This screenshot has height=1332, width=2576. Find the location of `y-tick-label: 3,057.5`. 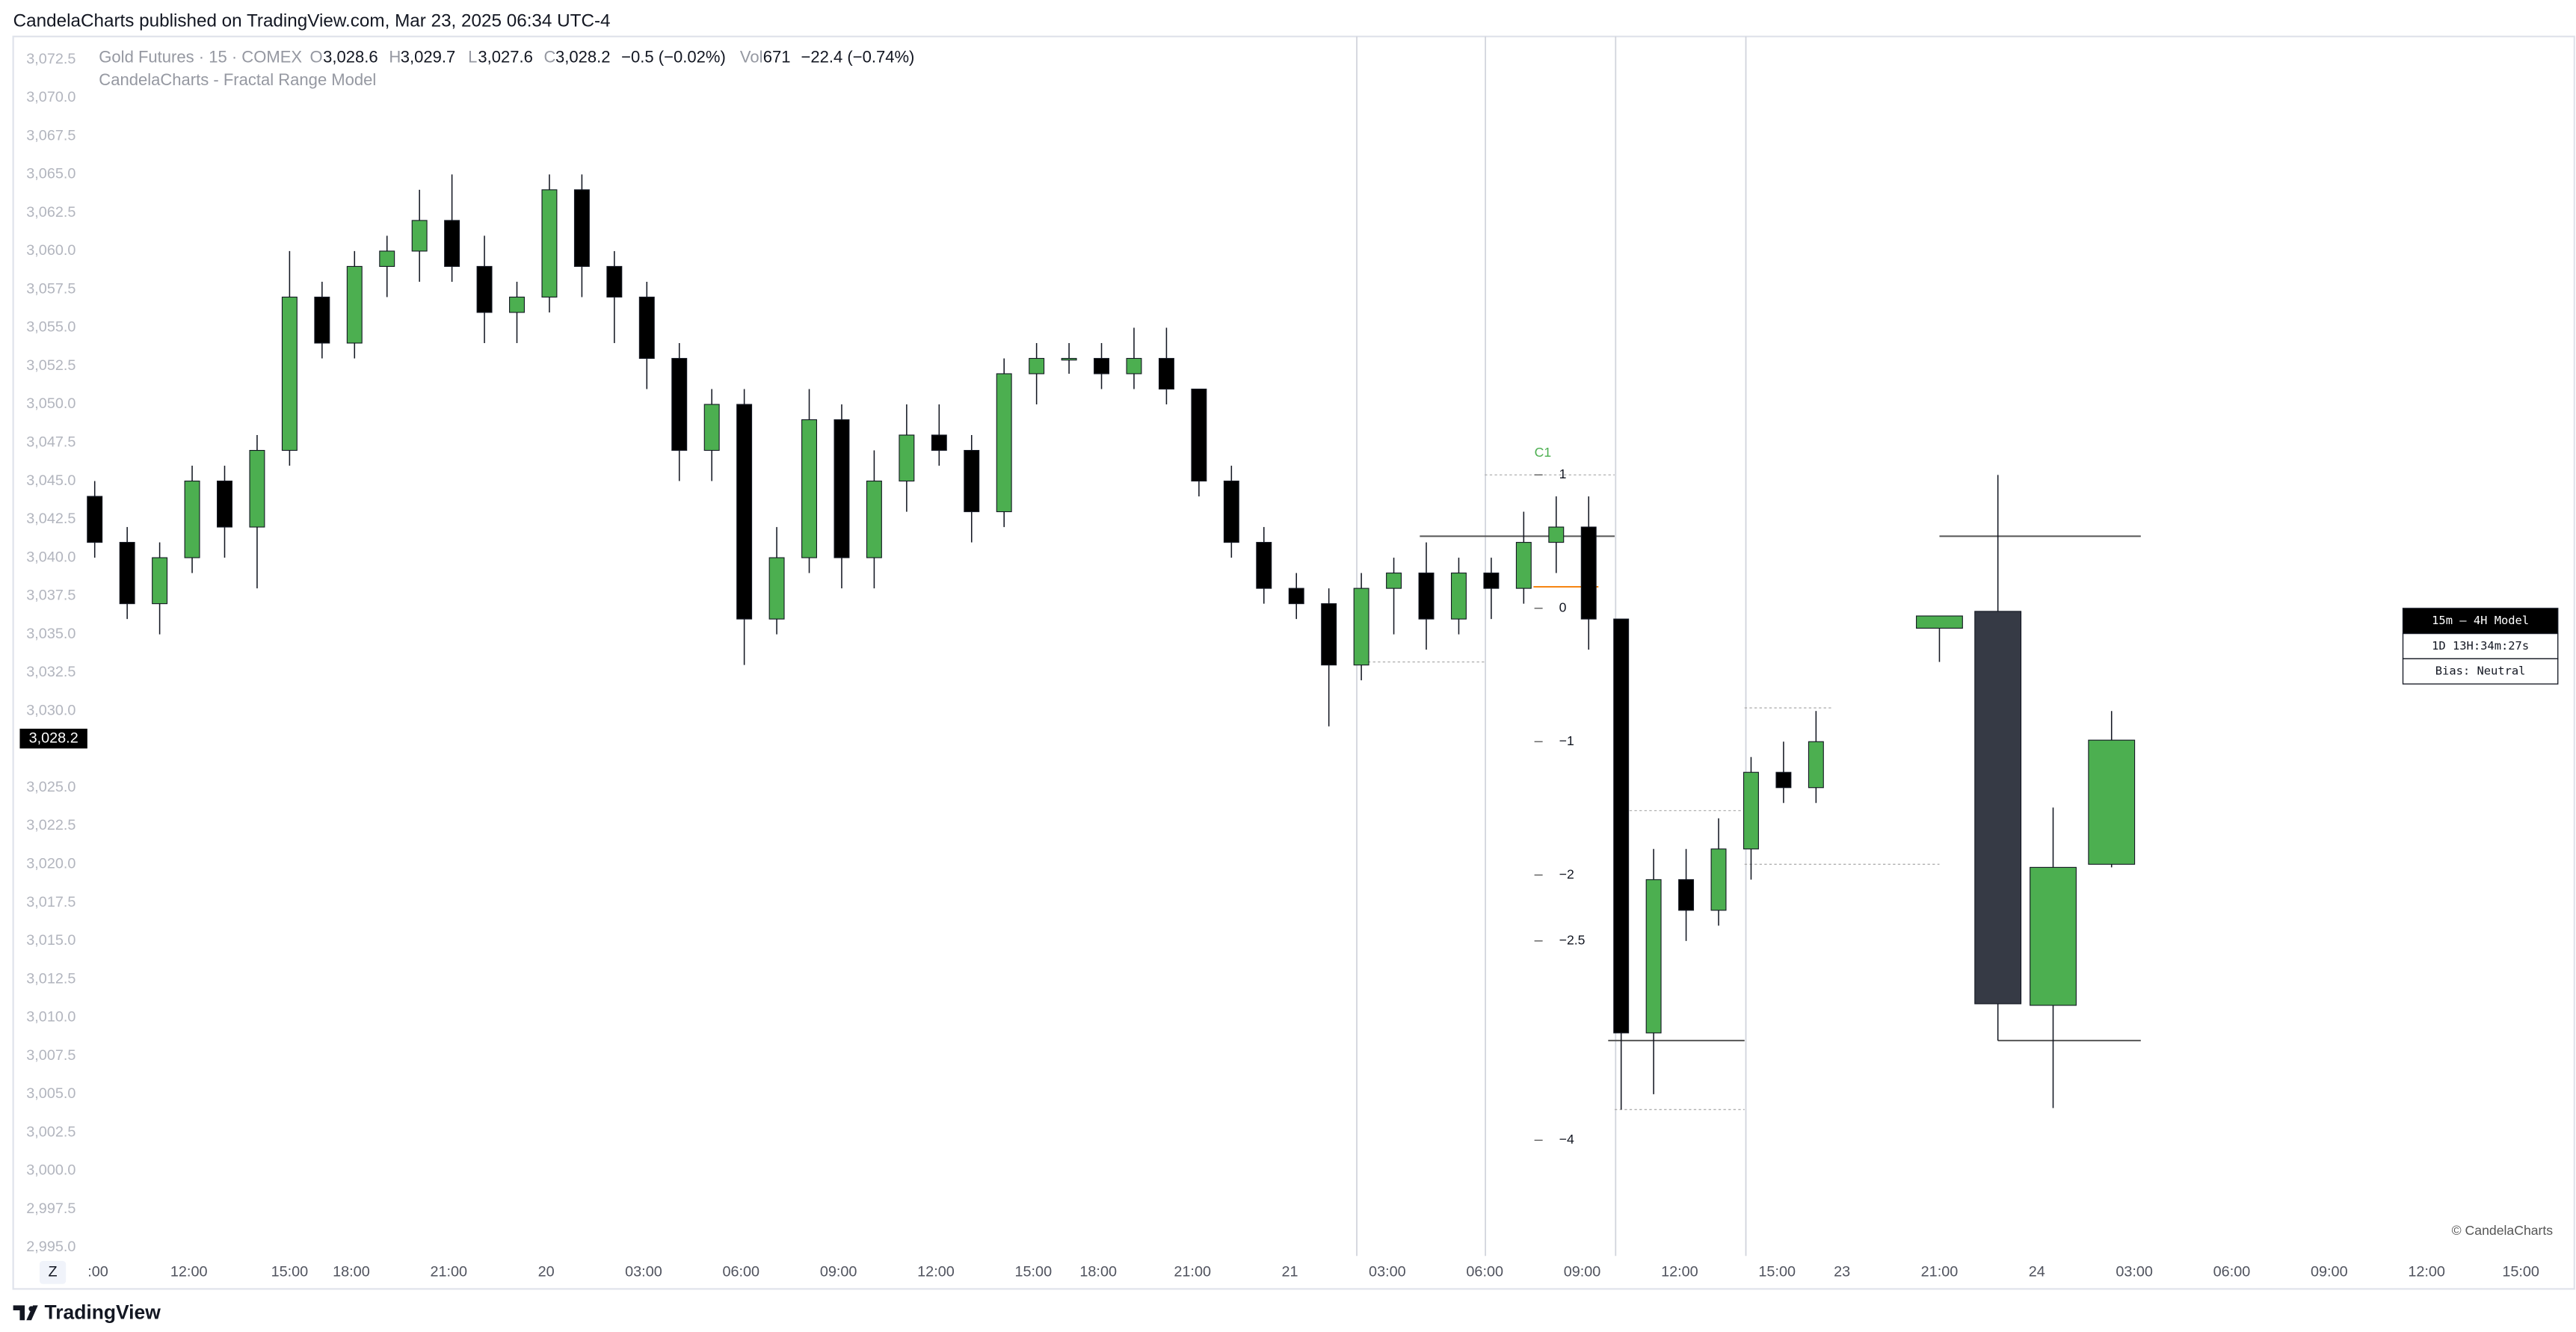

y-tick-label: 3,057.5 is located at coordinates (51, 289).